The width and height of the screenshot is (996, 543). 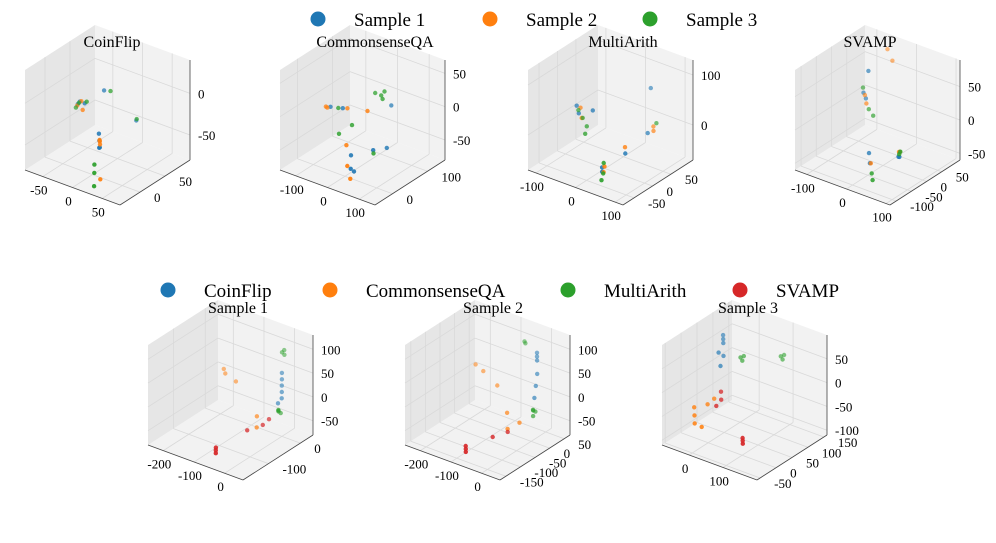 I want to click on subplot-coinflip: -50 0 50 0 50 -50 0 CoinFlip, so click(x=119, y=122).